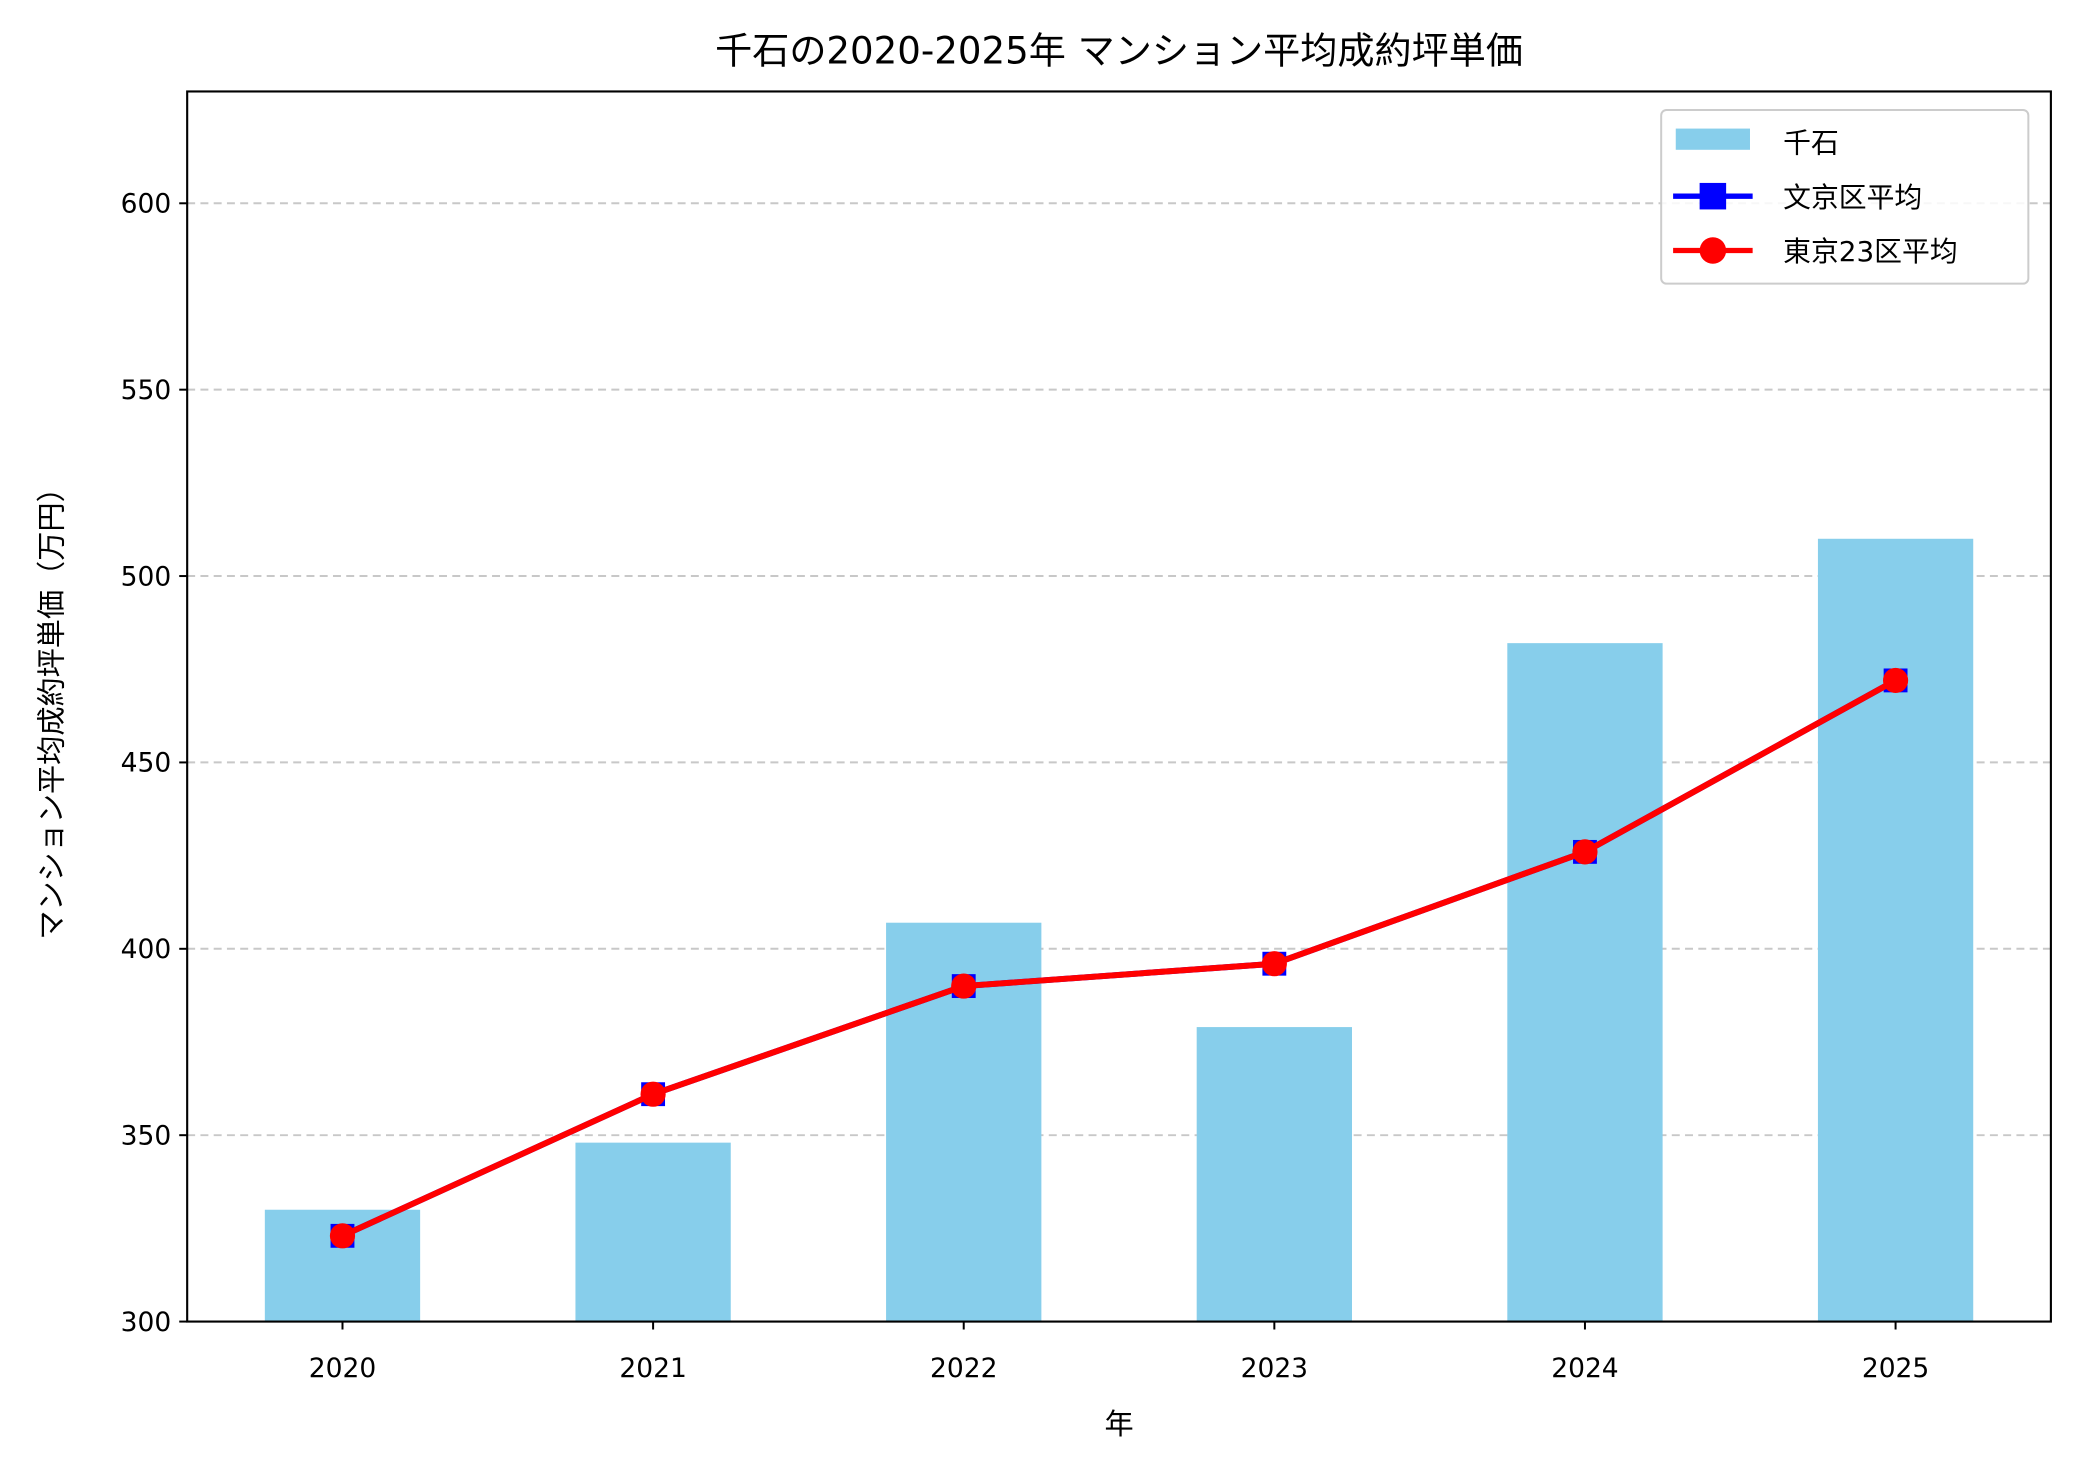  I want to click on legend-swatch-bar, so click(1712, 139).